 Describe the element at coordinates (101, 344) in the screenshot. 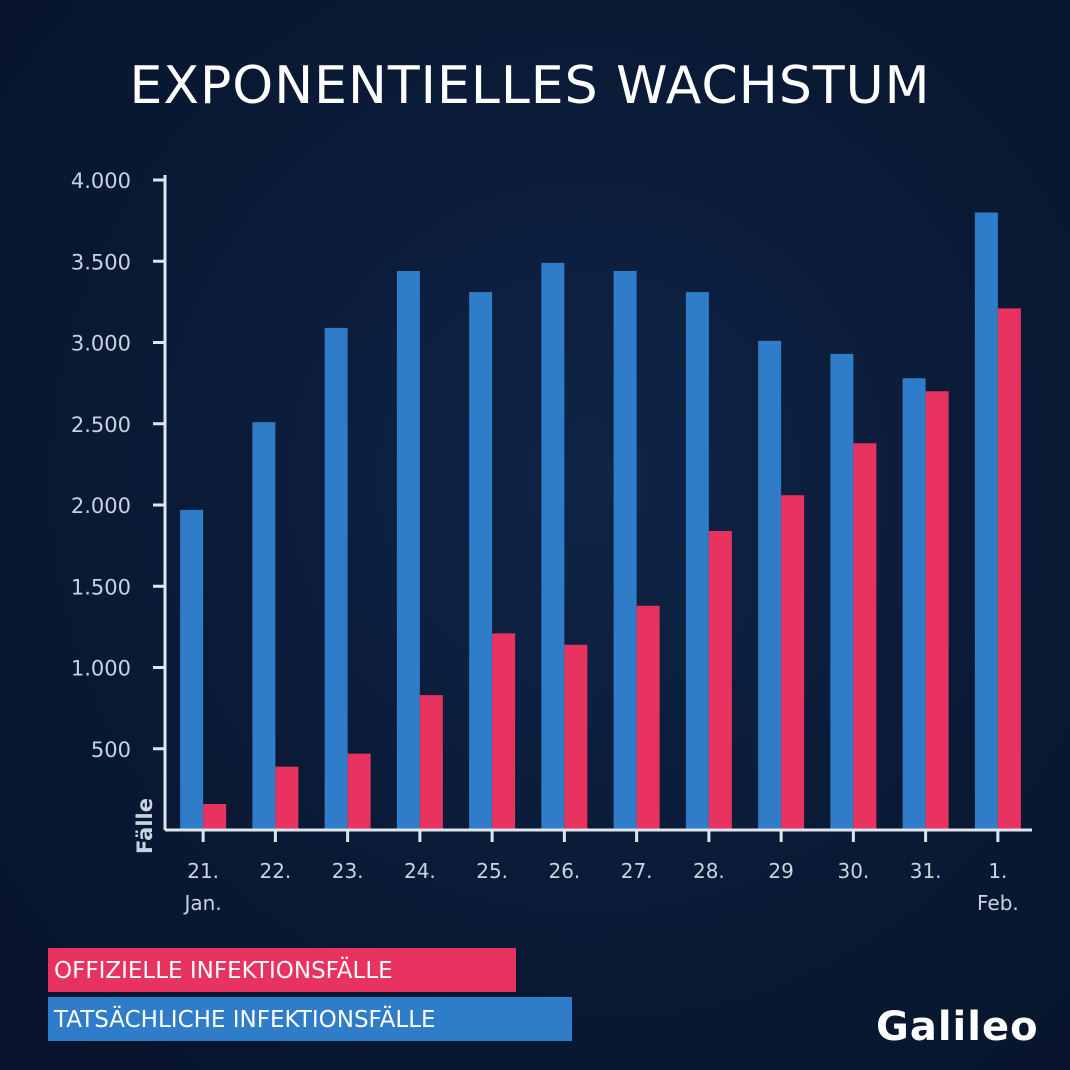

I see `y-tick-label: 3.000` at that location.